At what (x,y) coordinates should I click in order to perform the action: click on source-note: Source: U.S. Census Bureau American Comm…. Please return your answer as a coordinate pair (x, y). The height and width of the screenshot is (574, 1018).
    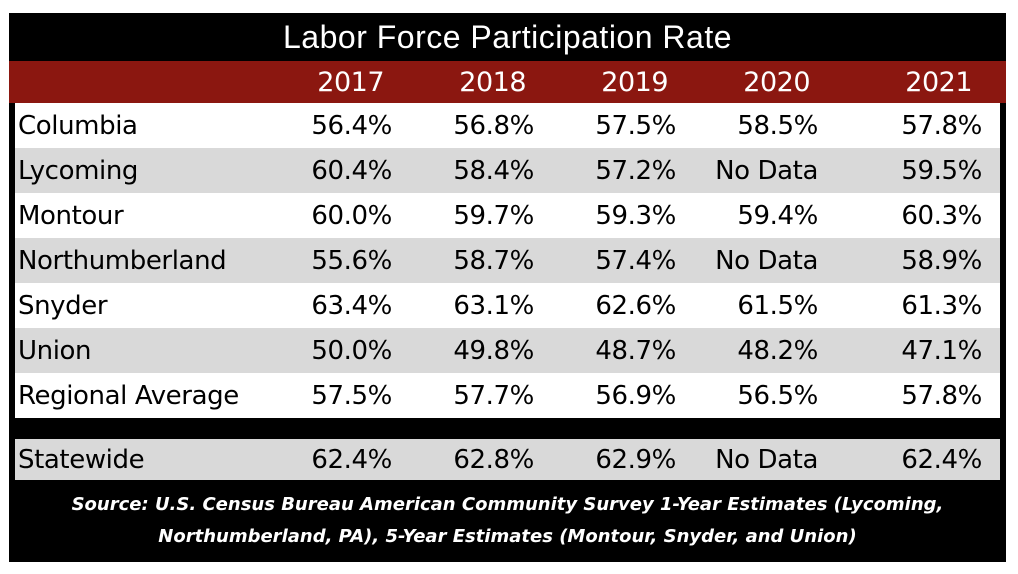
    Looking at the image, I should click on (507, 521).